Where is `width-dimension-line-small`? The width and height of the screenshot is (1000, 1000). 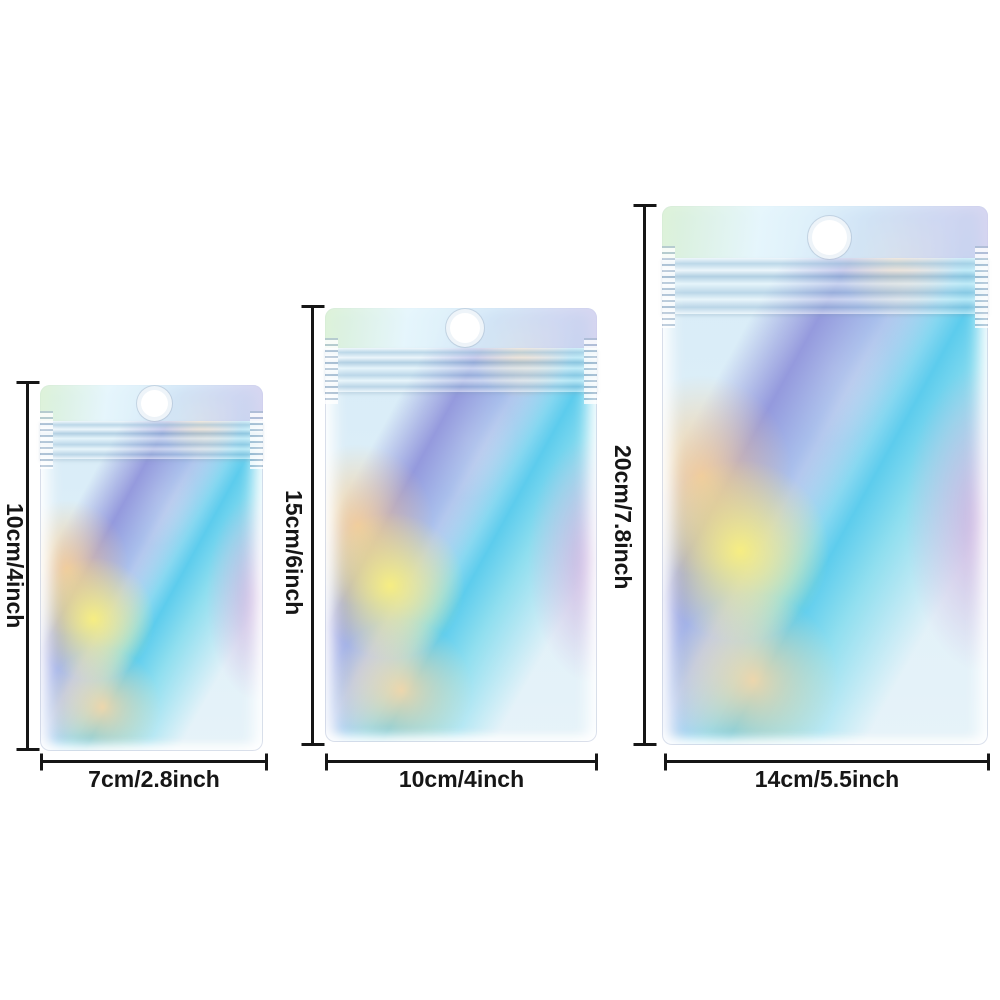
width-dimension-line-small is located at coordinates (154, 761).